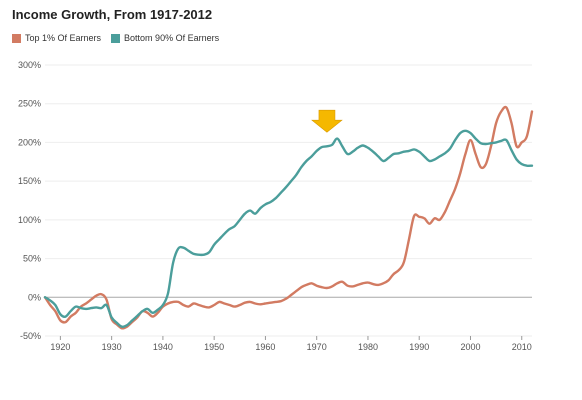 The width and height of the screenshot is (582, 400). Describe the element at coordinates (327, 121) in the screenshot. I see `annotation-arrow` at that location.